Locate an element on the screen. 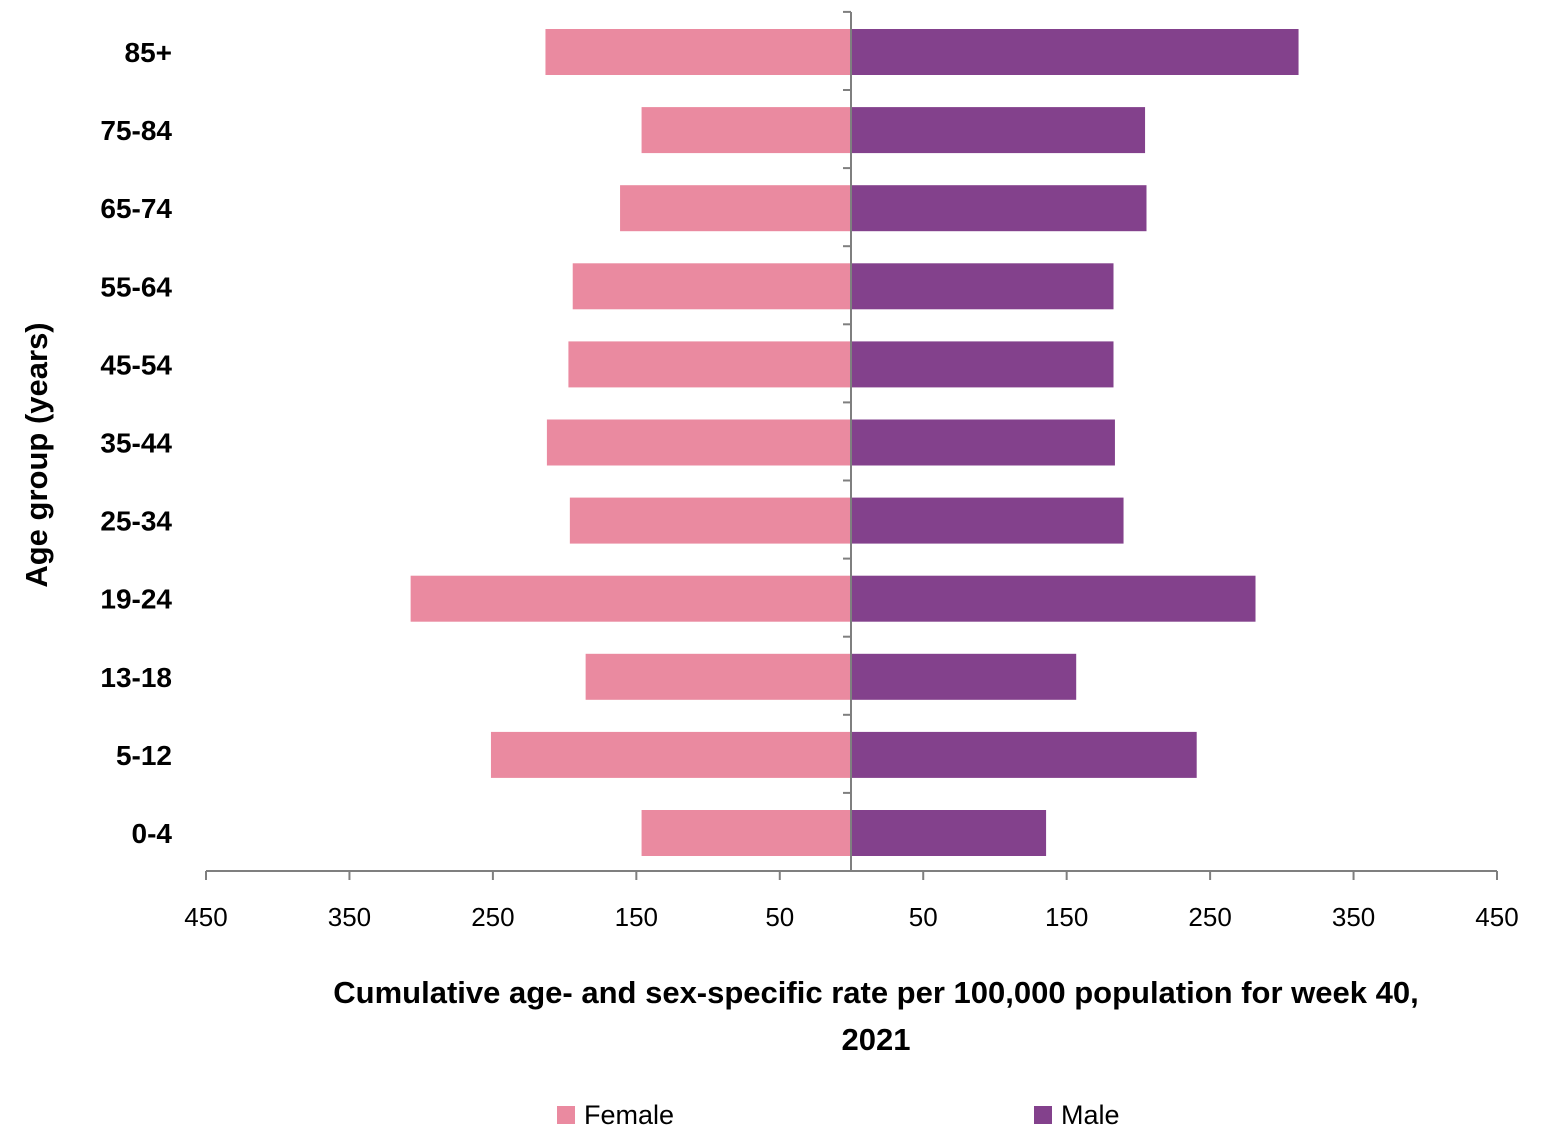 Image resolution: width=1547 pixels, height=1130 pixels. legend-label-male: Male is located at coordinates (1090, 1115).